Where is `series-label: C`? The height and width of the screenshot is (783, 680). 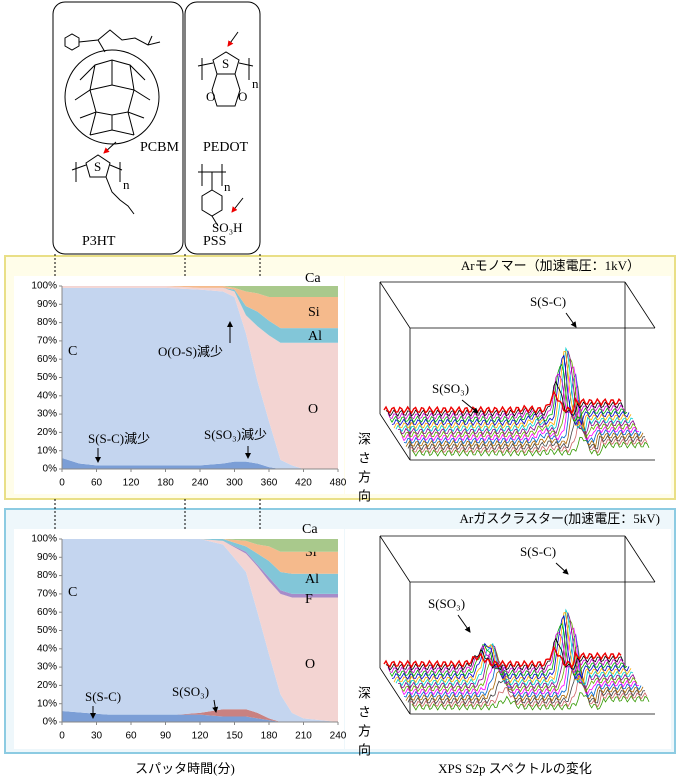 series-label: C is located at coordinates (72, 351).